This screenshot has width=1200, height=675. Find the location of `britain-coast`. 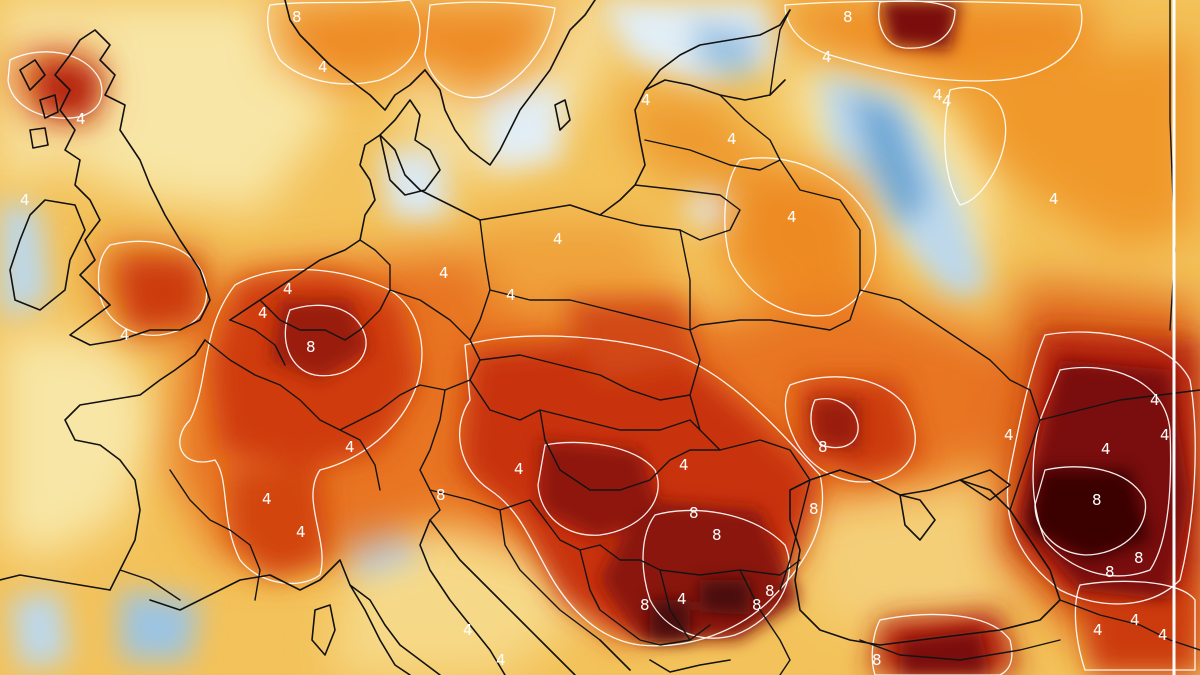

britain-coast is located at coordinates (132, 187).